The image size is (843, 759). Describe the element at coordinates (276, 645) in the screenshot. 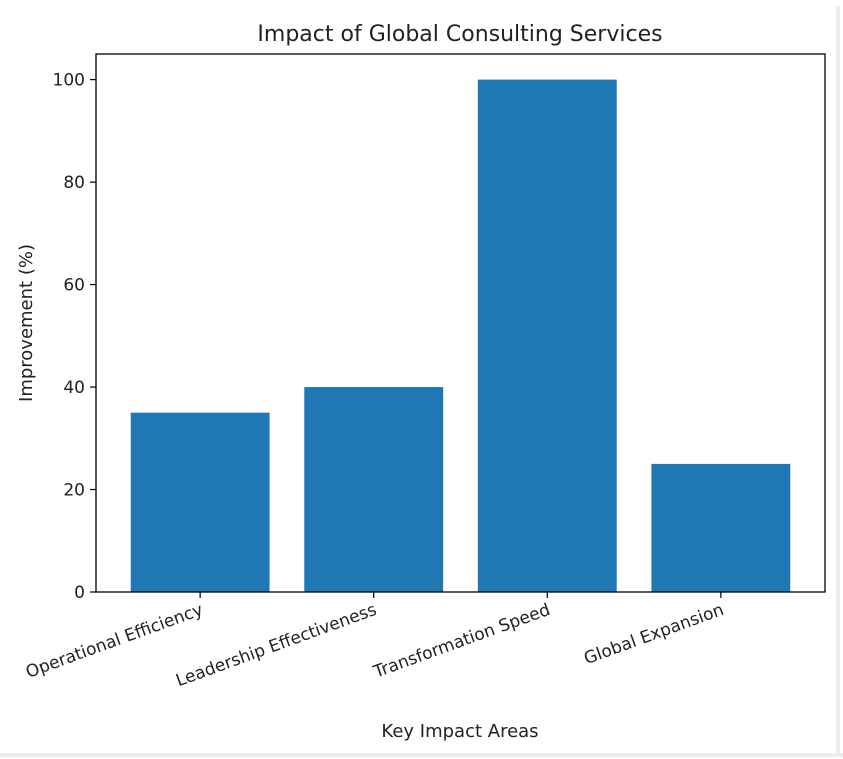

I see `x-tick-label: Leadership Effectiveness` at that location.